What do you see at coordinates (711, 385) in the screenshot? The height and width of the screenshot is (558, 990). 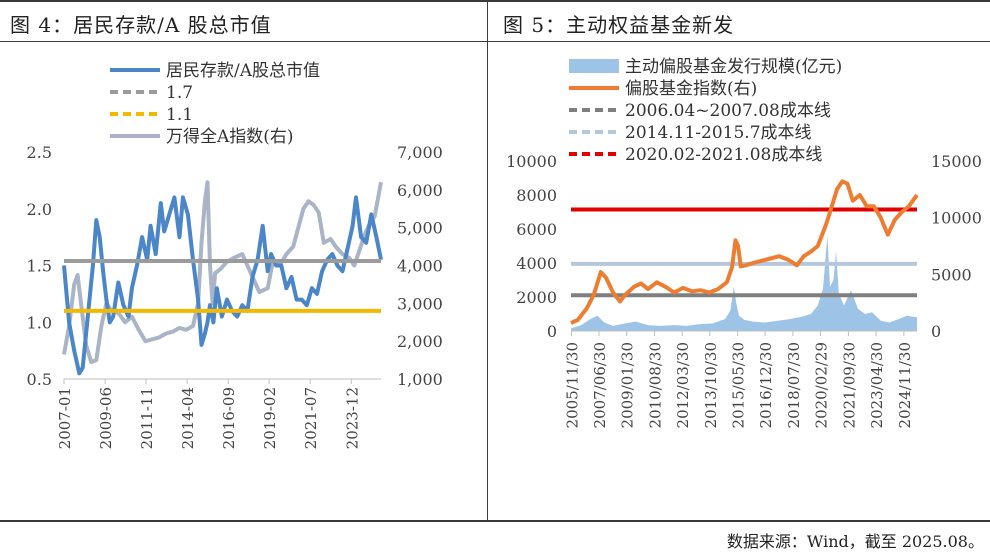 I see `x-tick-label: 2013/10/30` at bounding box center [711, 385].